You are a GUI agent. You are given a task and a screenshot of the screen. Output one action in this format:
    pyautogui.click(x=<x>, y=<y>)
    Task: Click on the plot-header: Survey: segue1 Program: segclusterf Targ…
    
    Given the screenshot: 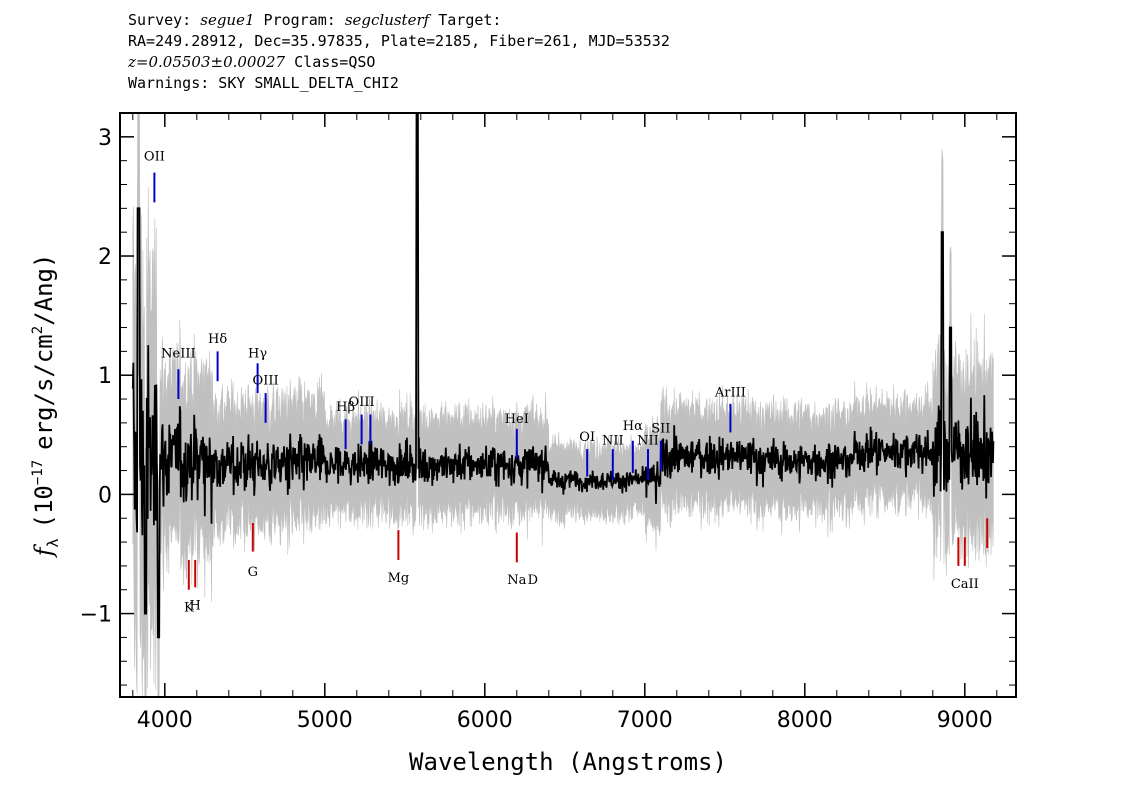 What is the action you would take?
    pyautogui.click(x=399, y=52)
    